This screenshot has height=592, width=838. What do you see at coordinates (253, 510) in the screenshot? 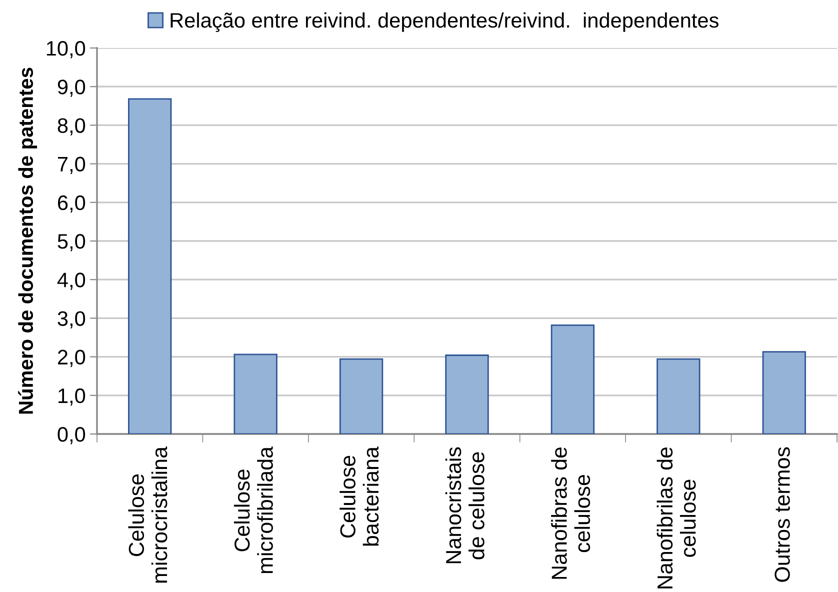
I see `x-tick-label: Celulose microfibrilada` at bounding box center [253, 510].